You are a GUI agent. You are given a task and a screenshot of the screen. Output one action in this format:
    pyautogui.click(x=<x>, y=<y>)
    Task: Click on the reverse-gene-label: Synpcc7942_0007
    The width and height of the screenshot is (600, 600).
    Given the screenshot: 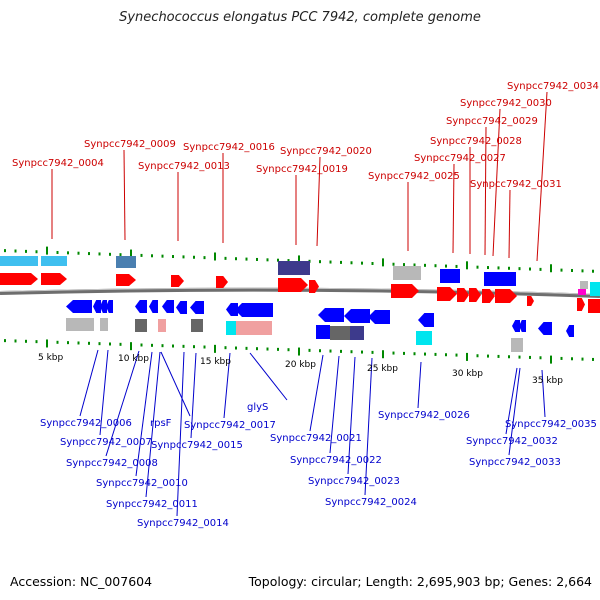 What is the action you would take?
    pyautogui.click(x=106, y=442)
    